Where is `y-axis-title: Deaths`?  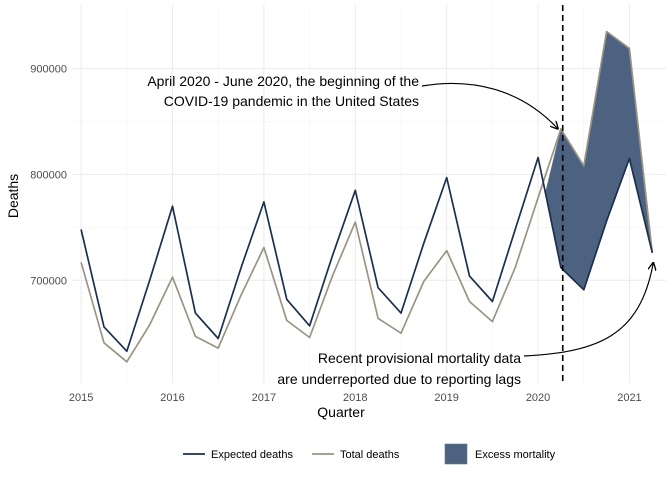
y-axis-title: Deaths is located at coordinates (13, 196).